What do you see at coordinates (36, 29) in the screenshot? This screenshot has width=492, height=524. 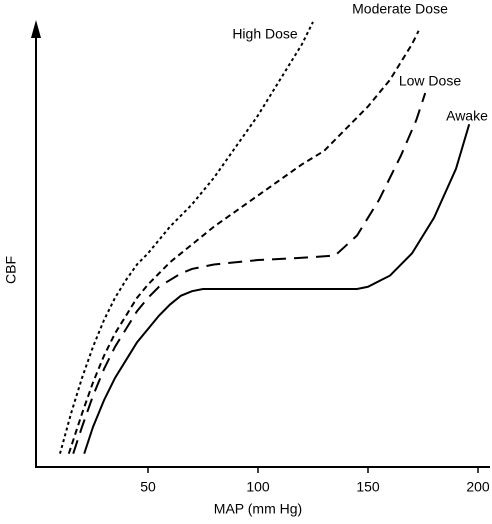 I see `y-axis-arrow` at bounding box center [36, 29].